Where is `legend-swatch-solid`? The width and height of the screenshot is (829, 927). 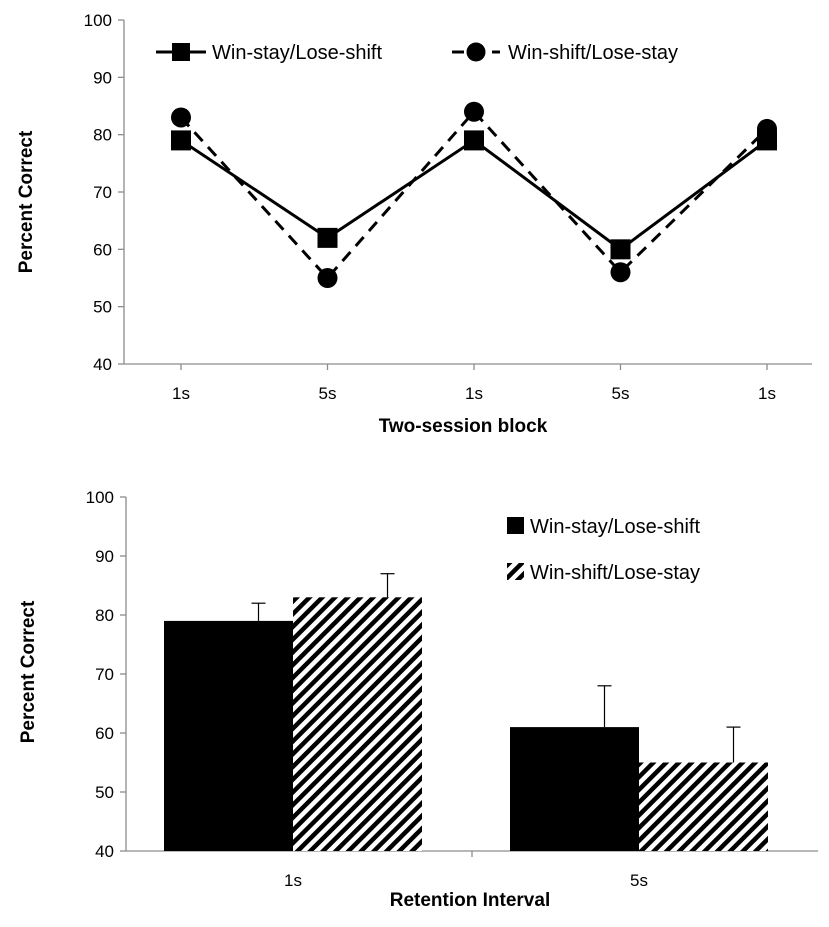
legend-swatch-solid is located at coordinates (515, 525).